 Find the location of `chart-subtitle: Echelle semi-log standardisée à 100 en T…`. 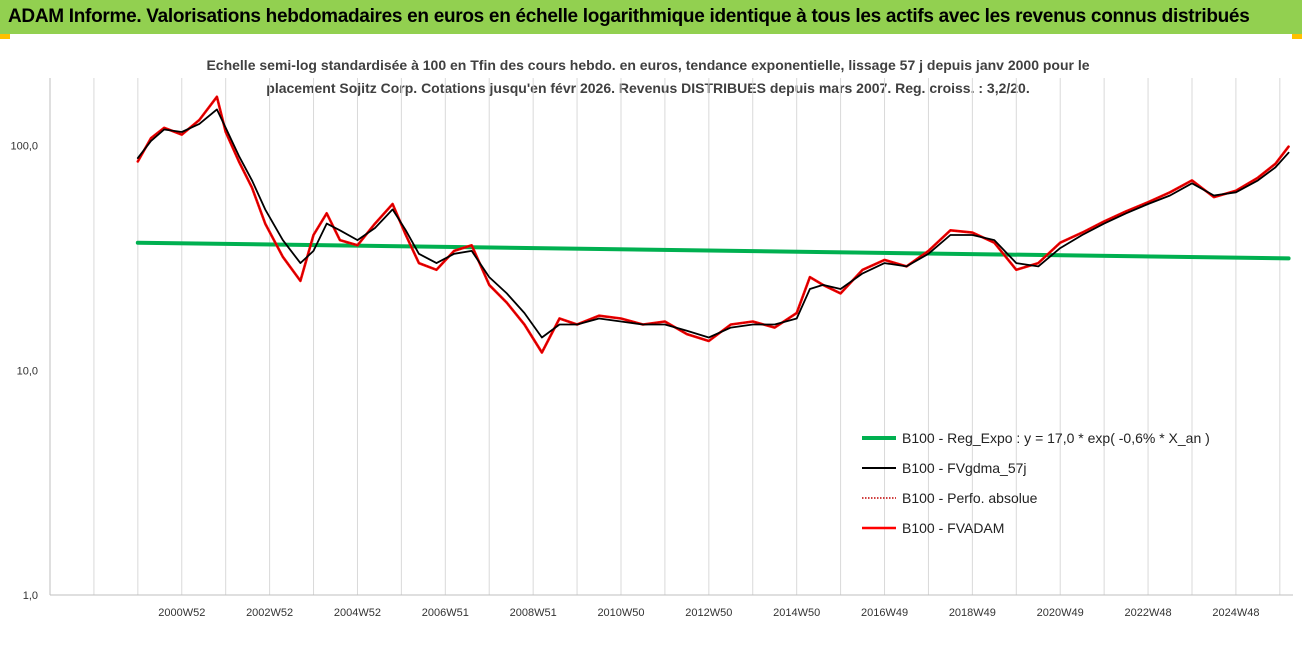

chart-subtitle: Echelle semi-log standardisée à 100 en T… is located at coordinates (647, 76).